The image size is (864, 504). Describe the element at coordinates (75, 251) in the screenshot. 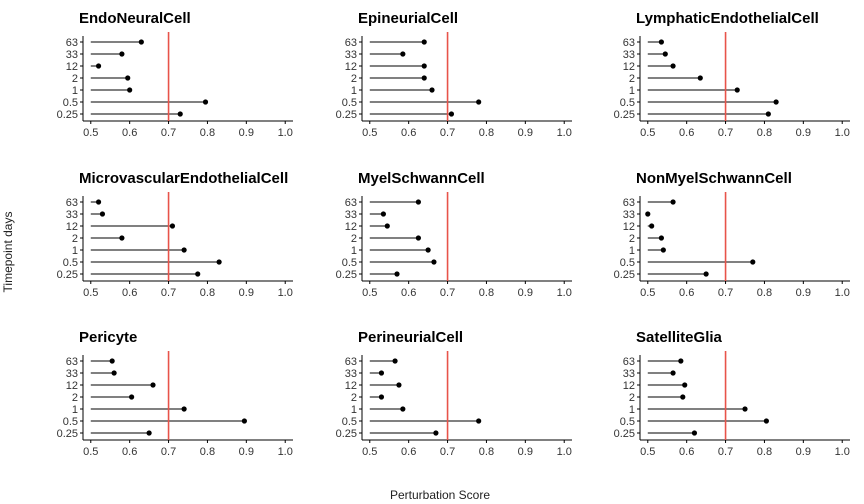

I see `y-tick-label: 1` at that location.